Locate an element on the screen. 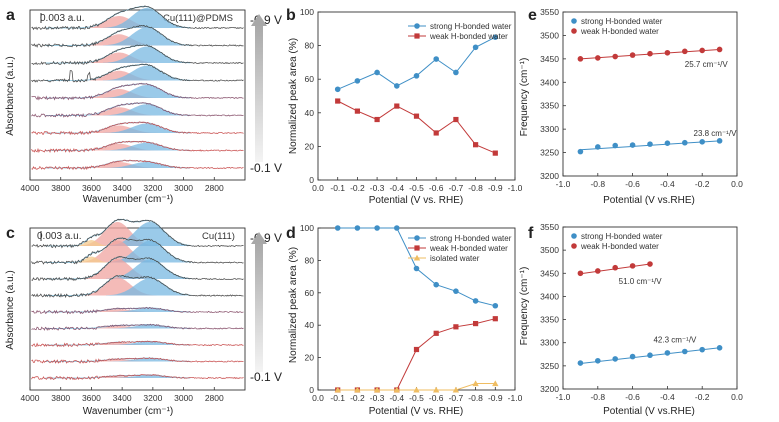 Image resolution: width=779 pixels, height=422 pixels. x-tick-label-b: -0.4 is located at coordinates (396, 188).